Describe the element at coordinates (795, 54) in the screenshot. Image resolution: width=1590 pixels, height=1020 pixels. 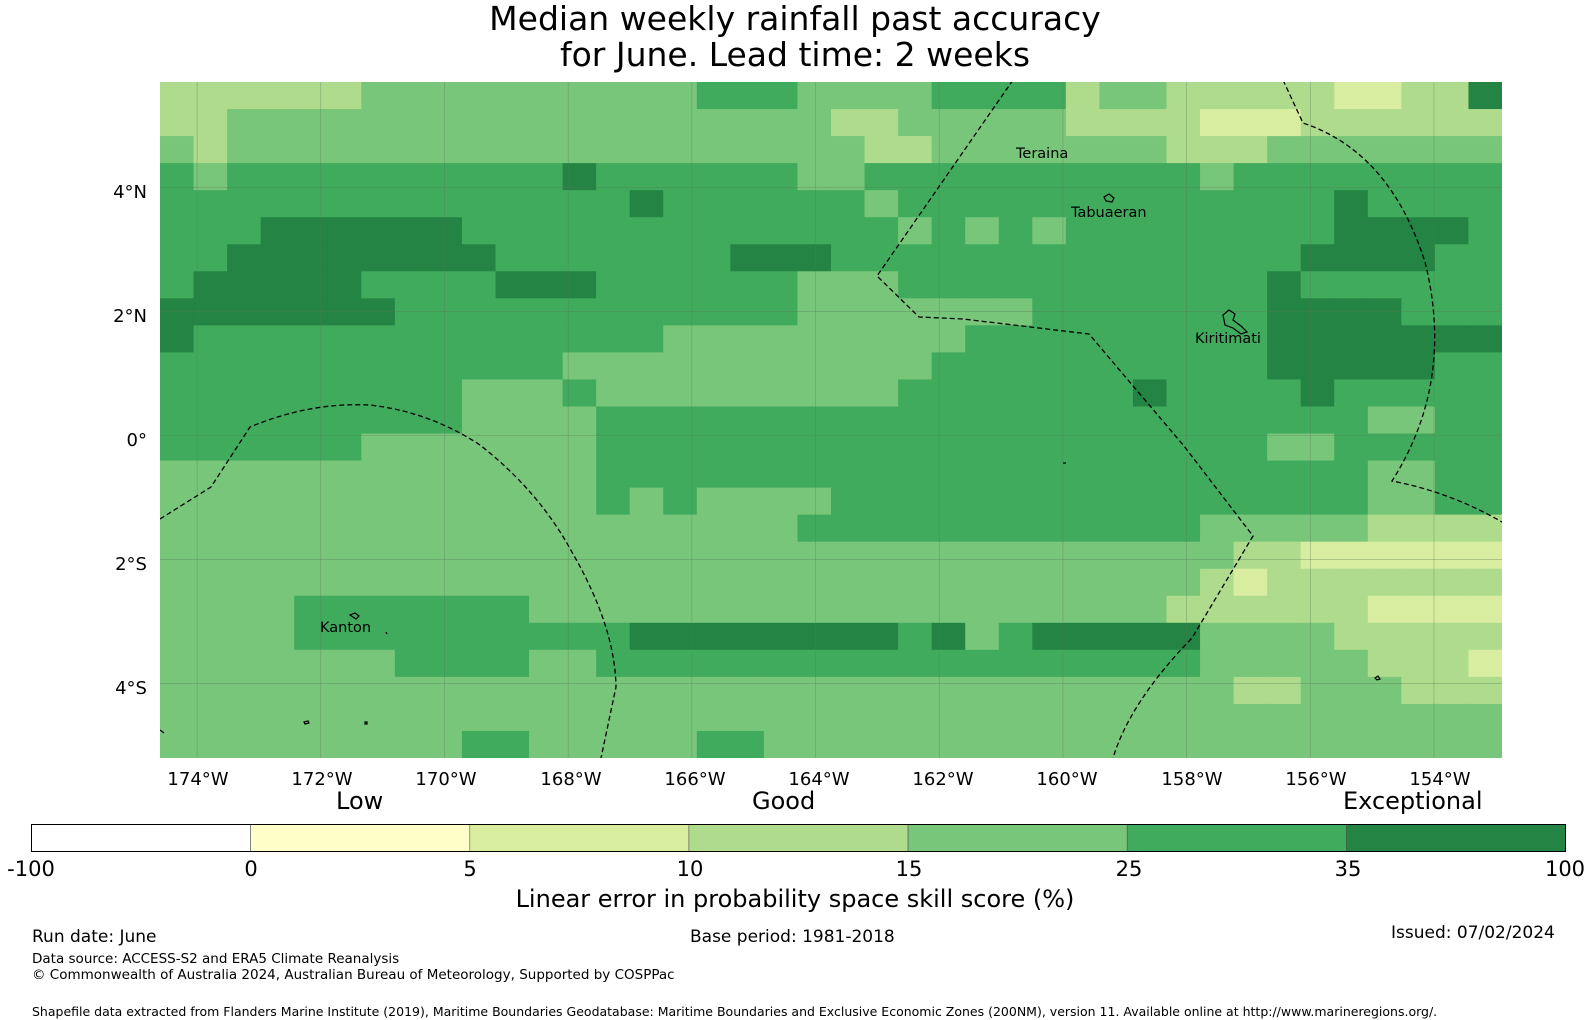
I see `chart-title-line2: for June. Lead time: 2 weeks` at that location.